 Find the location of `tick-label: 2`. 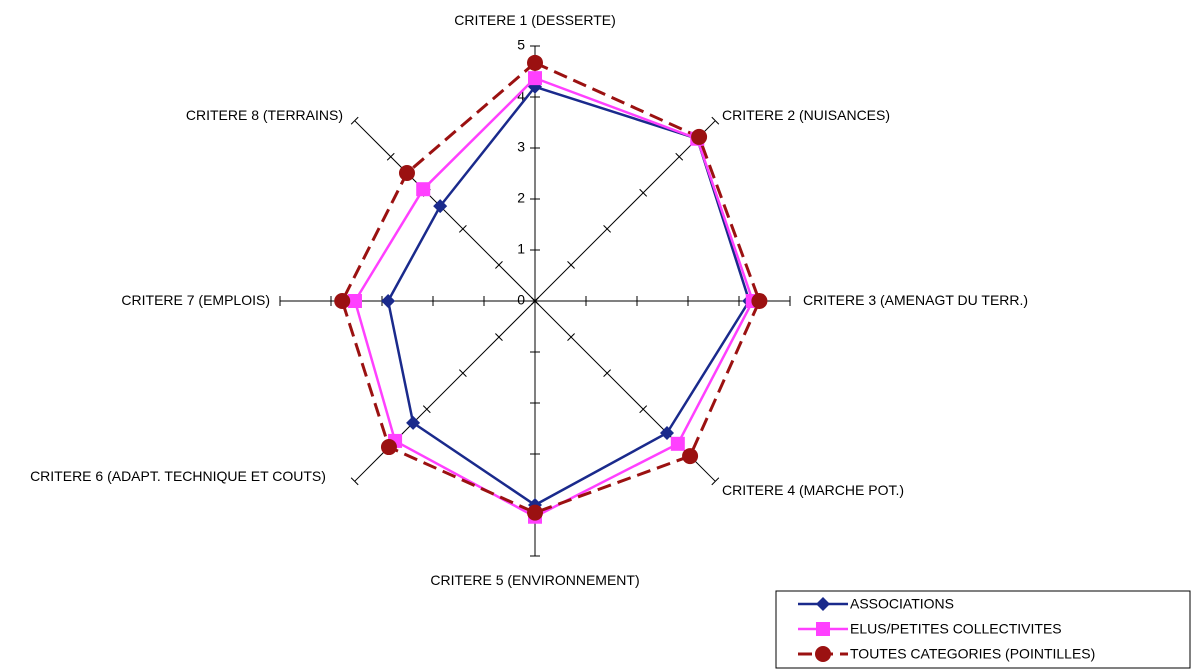

tick-label: 2 is located at coordinates (521, 198).